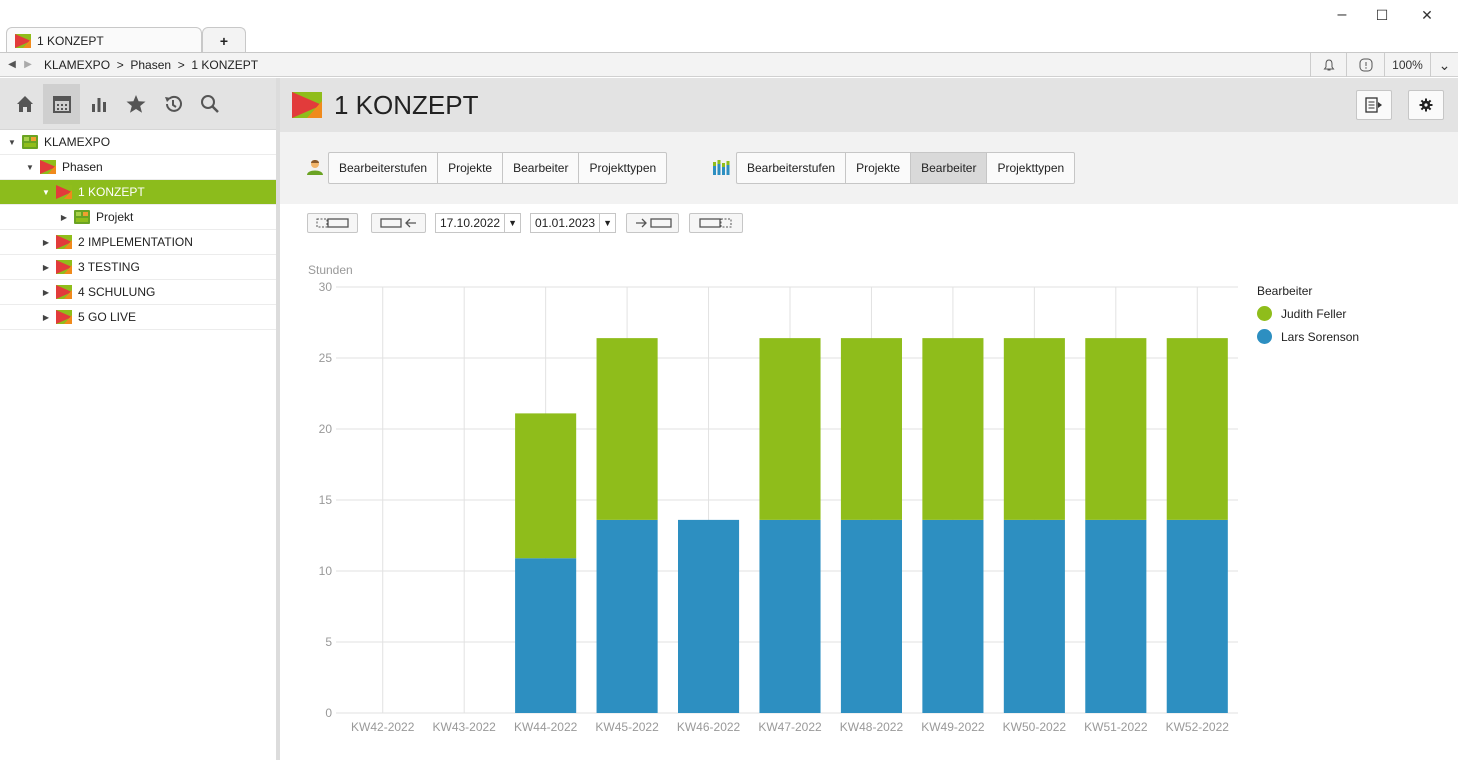  Describe the element at coordinates (328, 713) in the screenshot. I see `y-tick-label: 0` at that location.